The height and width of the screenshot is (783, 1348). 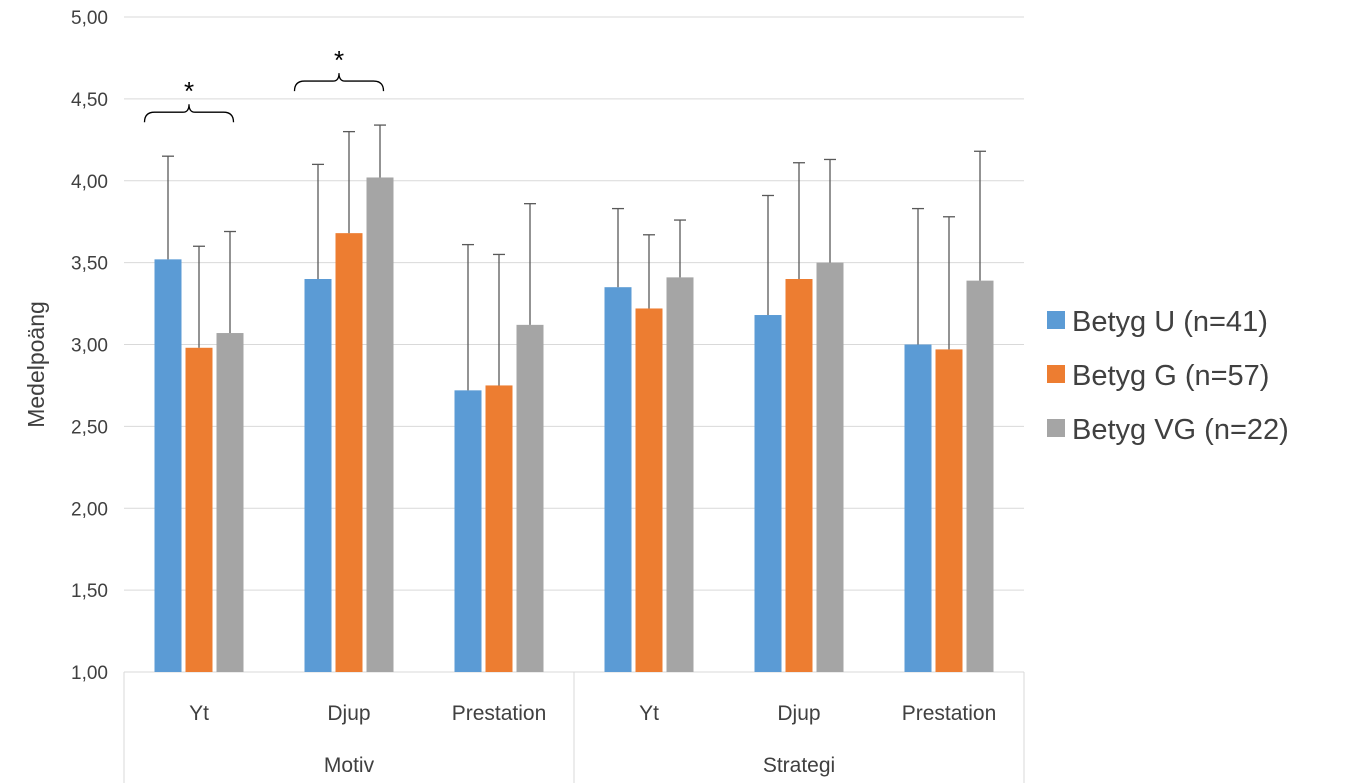 I want to click on y-axis-title: Medelpoäng, so click(x=36, y=364).